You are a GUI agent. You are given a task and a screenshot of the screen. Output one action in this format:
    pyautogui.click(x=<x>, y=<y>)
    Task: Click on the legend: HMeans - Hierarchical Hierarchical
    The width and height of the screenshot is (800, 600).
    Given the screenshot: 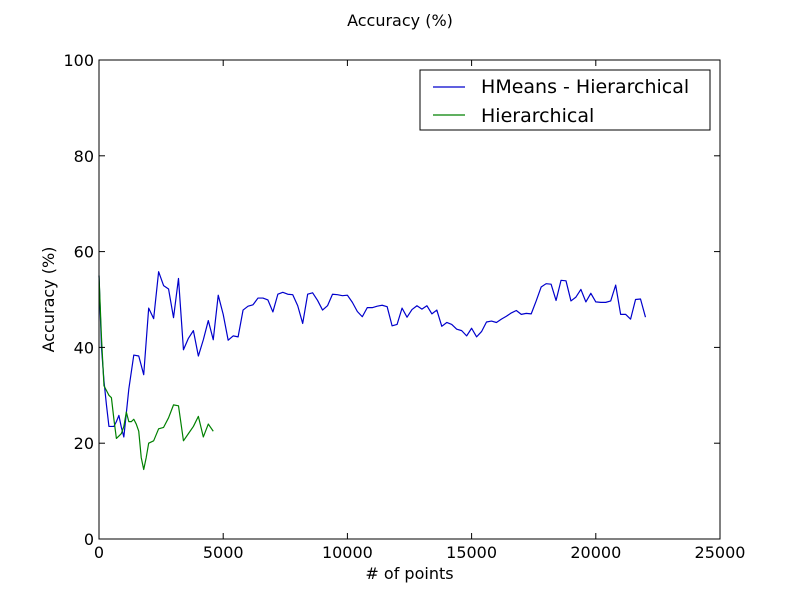 What is the action you would take?
    pyautogui.click(x=565, y=100)
    